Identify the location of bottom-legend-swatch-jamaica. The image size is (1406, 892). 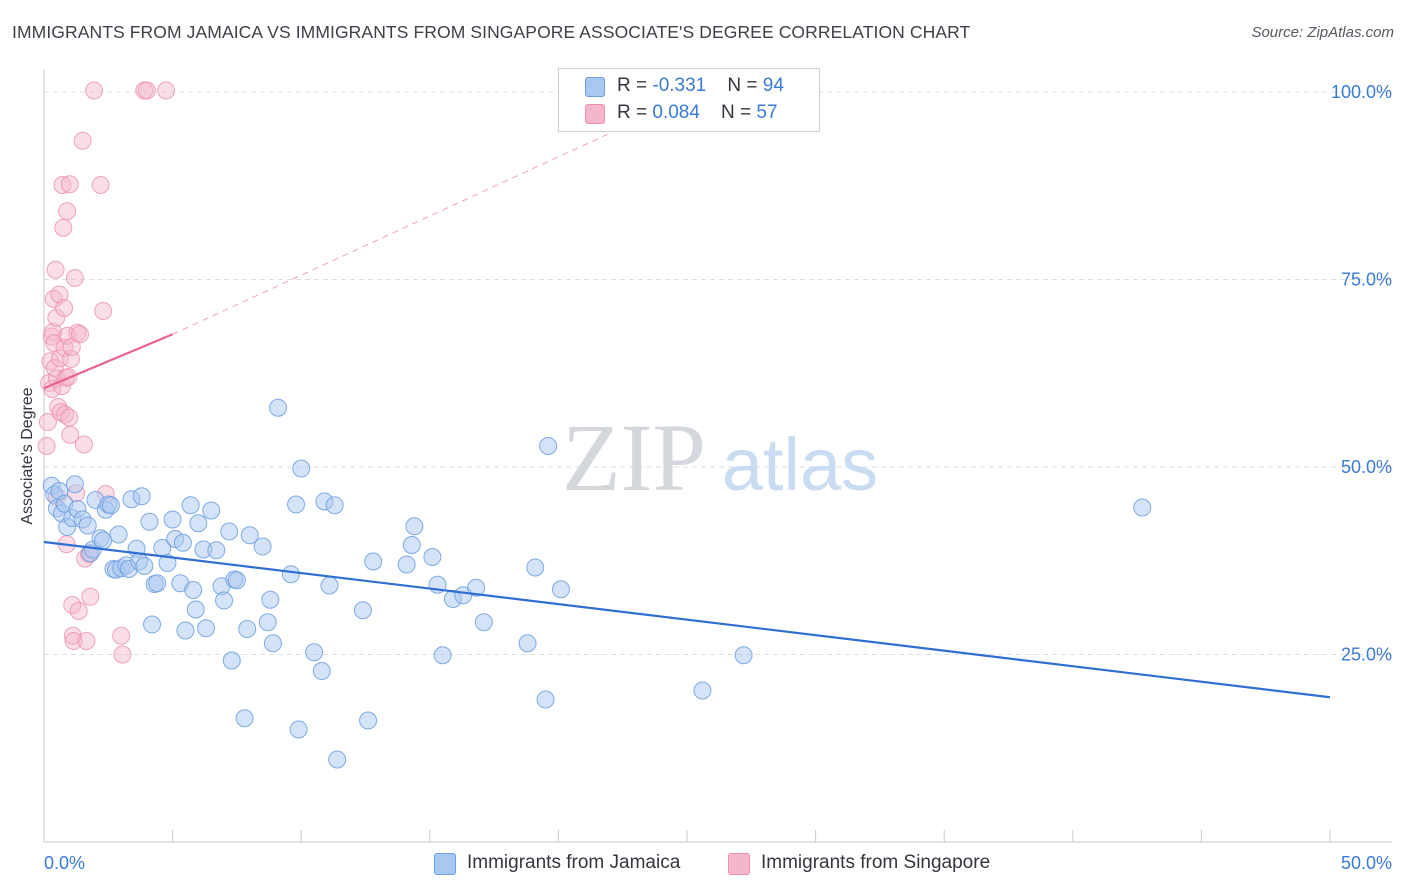
(445, 864).